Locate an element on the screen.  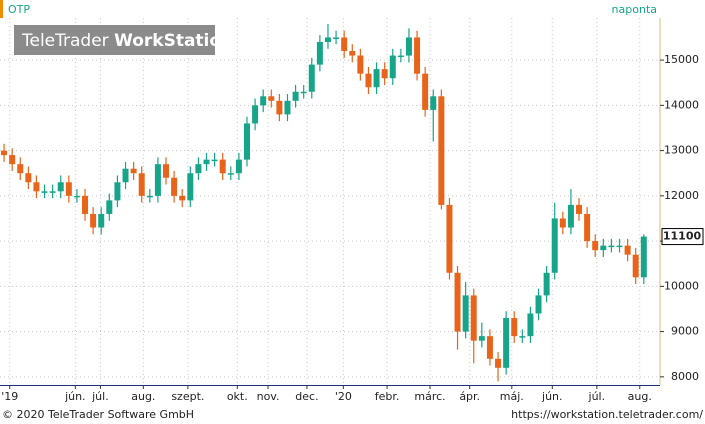
x-tick-label: febr. is located at coordinates (387, 396).